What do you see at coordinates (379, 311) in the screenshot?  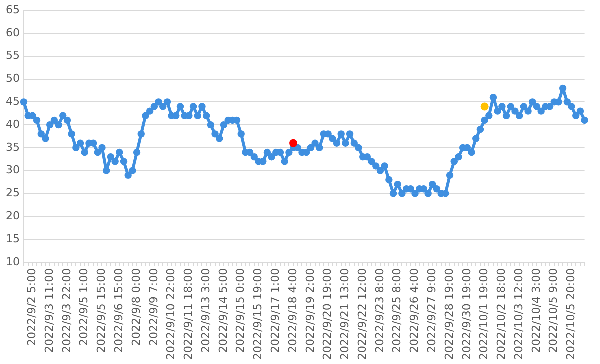 I see `x-tick-label: 2022/9/23 8:00` at bounding box center [379, 311].